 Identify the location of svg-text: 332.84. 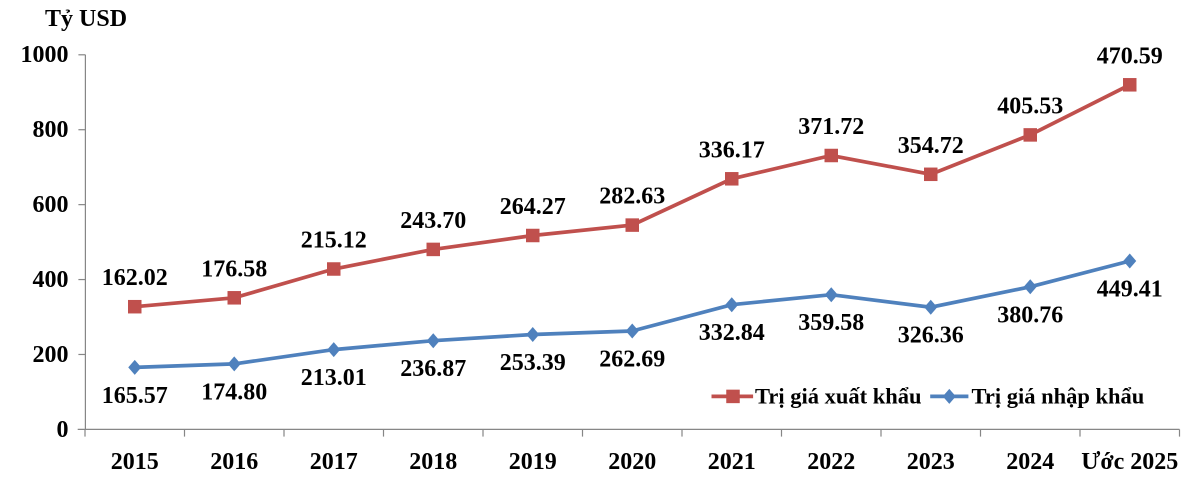
(732, 333).